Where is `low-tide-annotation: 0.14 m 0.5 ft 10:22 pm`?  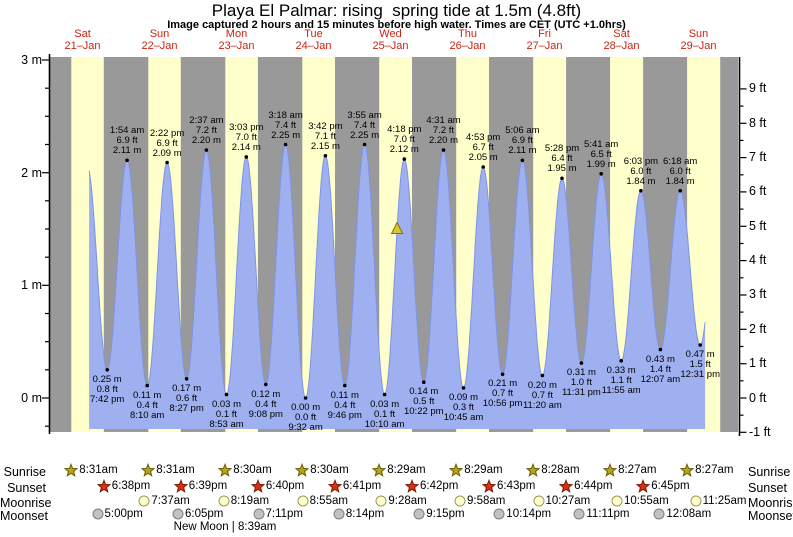 low-tide-annotation: 0.14 m 0.5 ft 10:22 pm is located at coordinates (423, 402).